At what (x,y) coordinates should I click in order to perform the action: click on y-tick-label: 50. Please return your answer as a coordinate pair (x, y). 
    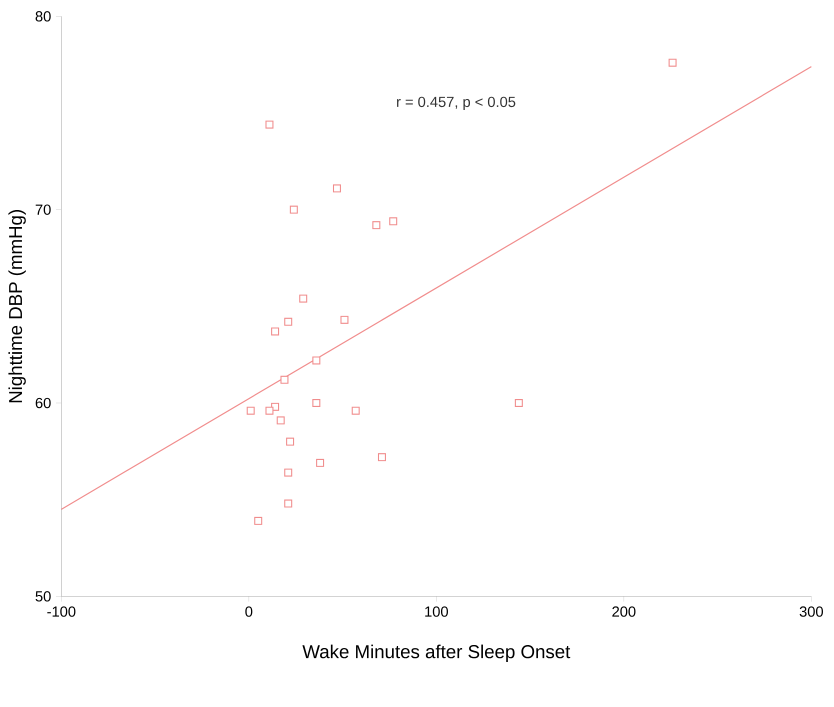
    Looking at the image, I should click on (43, 596).